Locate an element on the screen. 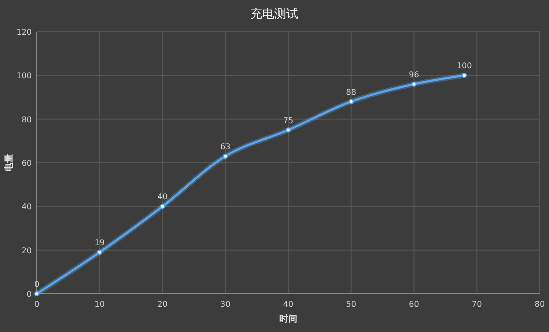  x-tick-label: 70 is located at coordinates (477, 304).